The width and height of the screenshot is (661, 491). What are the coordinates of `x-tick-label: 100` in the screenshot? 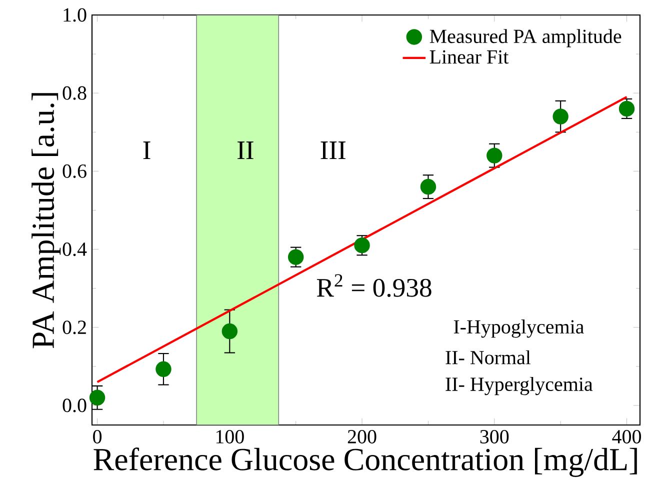 It's located at (230, 437).